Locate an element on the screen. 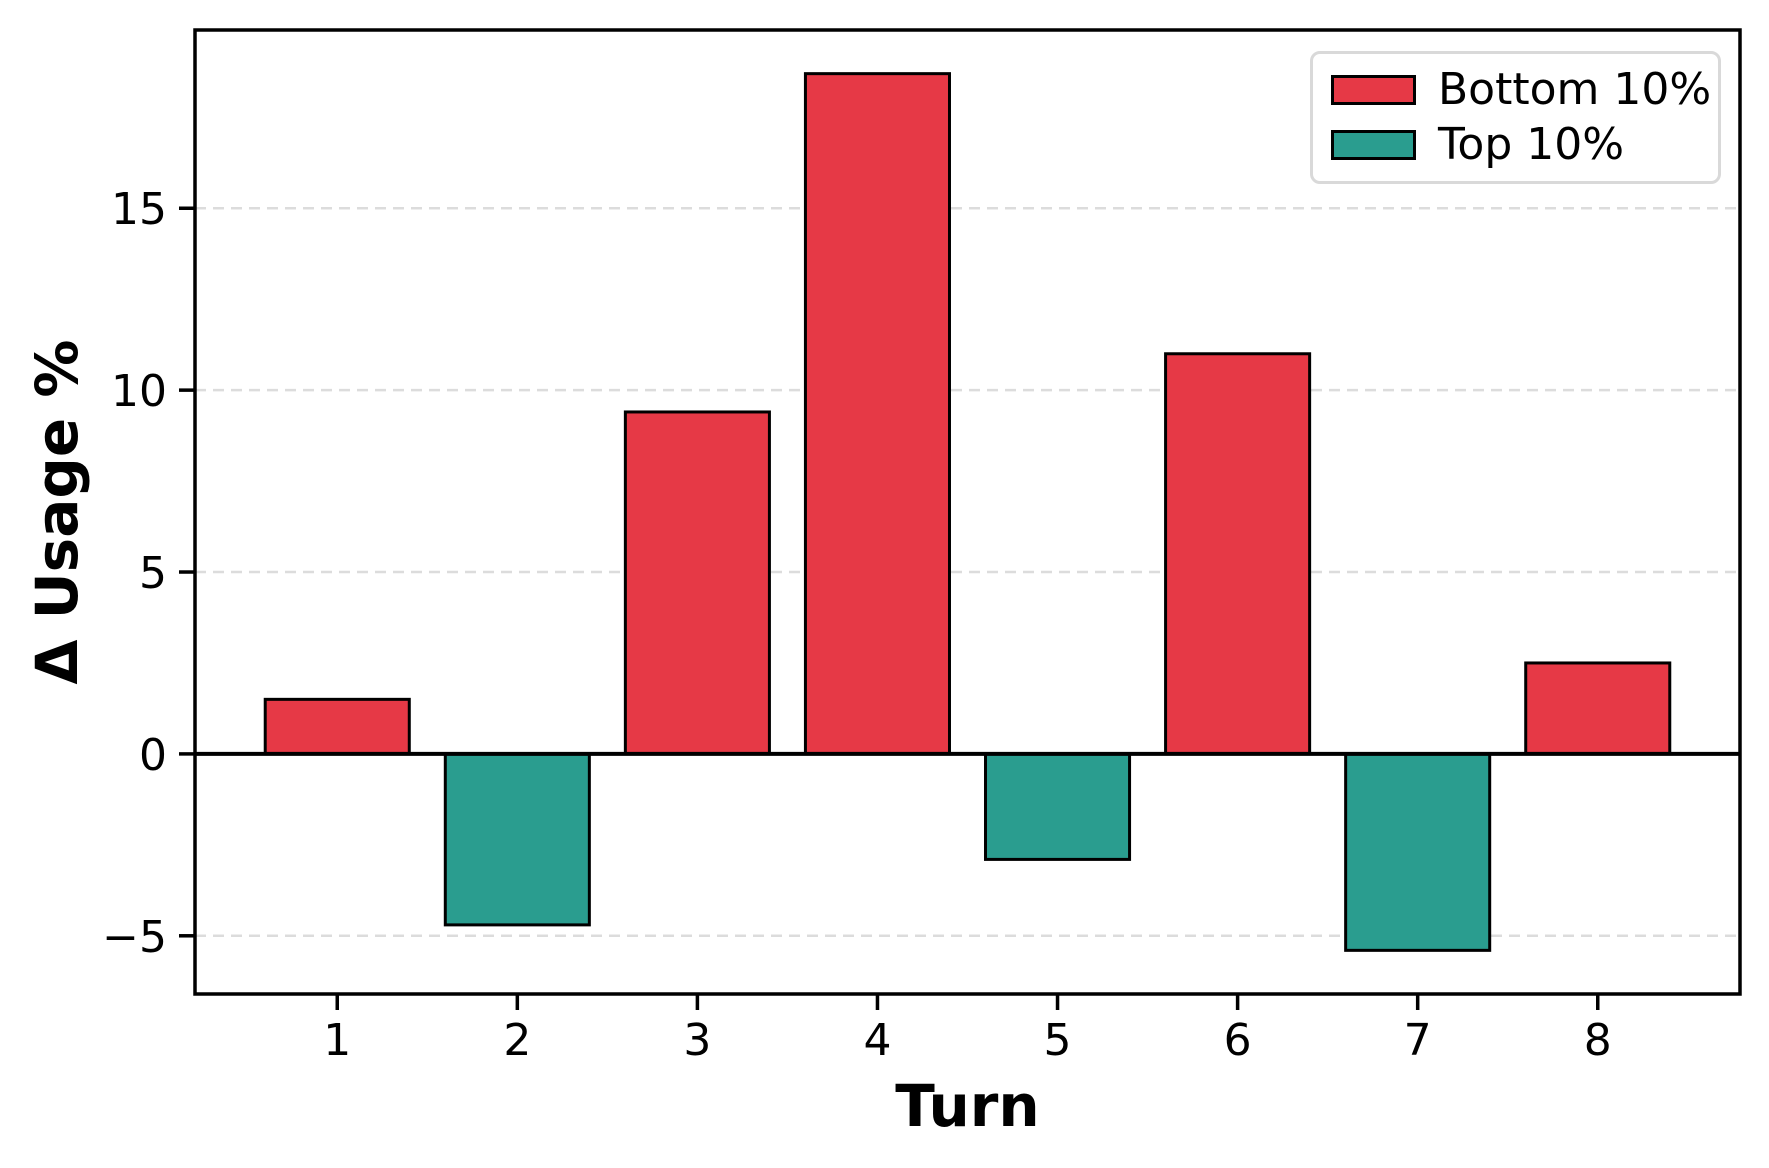 This screenshot has width=1769, height=1168. legend-item-bottom10: Bottom 10% is located at coordinates (1521, 89).